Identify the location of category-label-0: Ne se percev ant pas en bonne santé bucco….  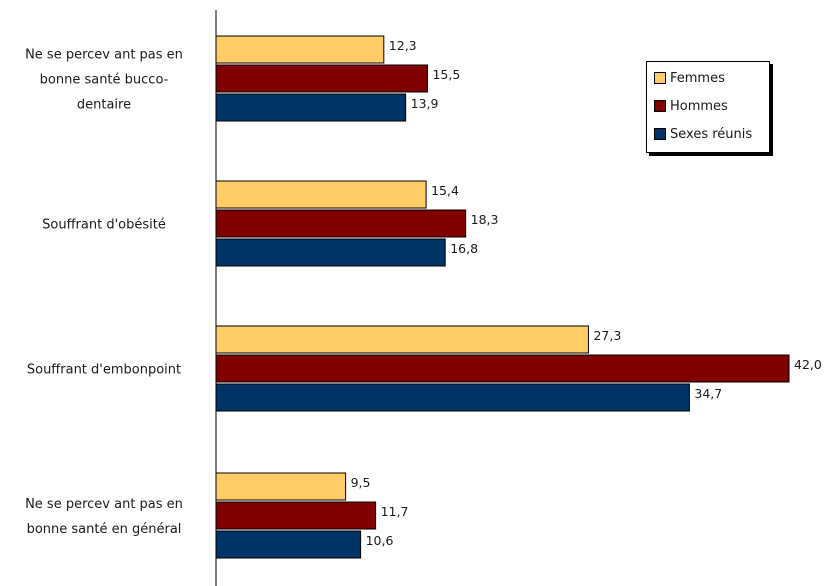
(104, 80).